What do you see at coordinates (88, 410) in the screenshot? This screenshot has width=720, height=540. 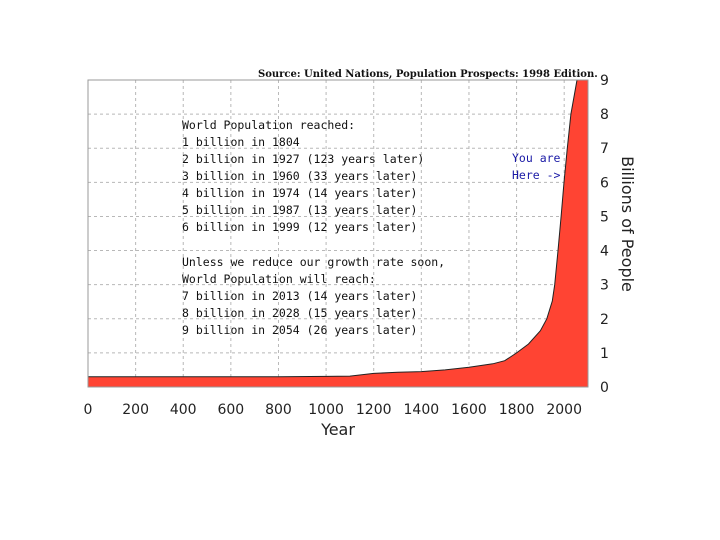 I see `x-tick-label: 0` at bounding box center [88, 410].